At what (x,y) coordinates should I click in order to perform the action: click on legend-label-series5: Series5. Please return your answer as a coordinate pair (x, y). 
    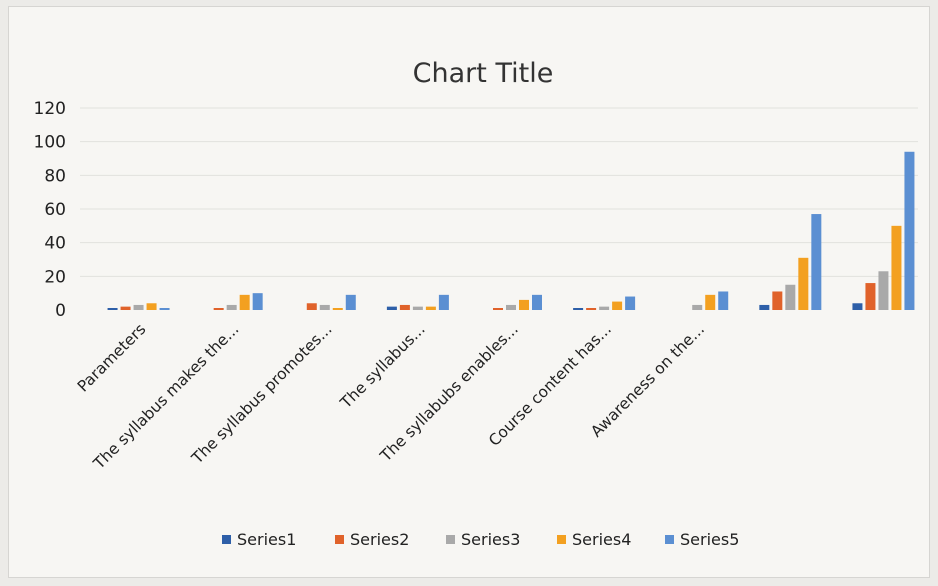
    Looking at the image, I should click on (709, 539).